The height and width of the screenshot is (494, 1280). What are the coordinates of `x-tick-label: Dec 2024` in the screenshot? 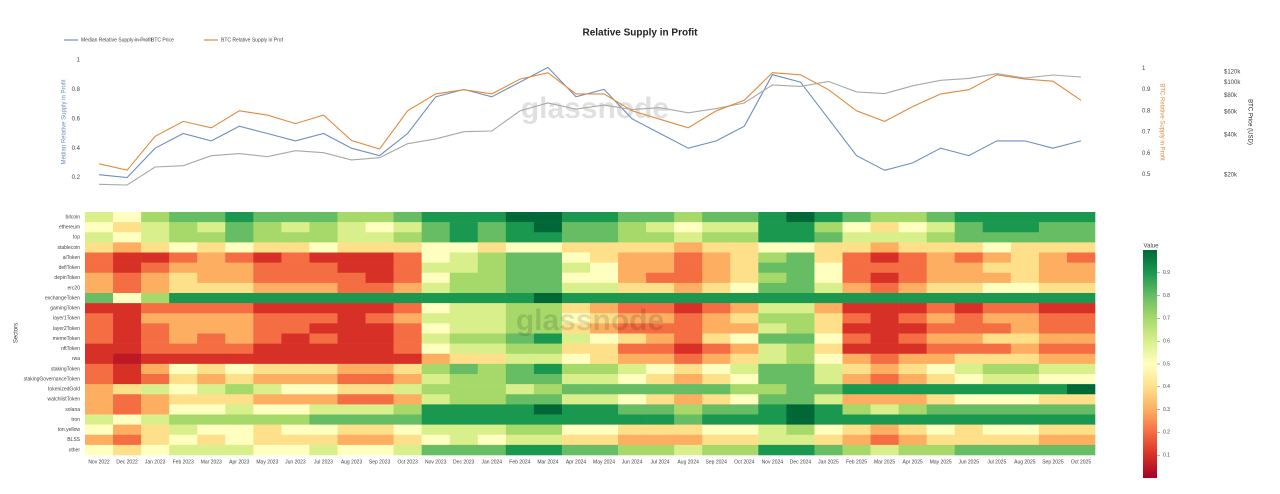 It's located at (801, 462).